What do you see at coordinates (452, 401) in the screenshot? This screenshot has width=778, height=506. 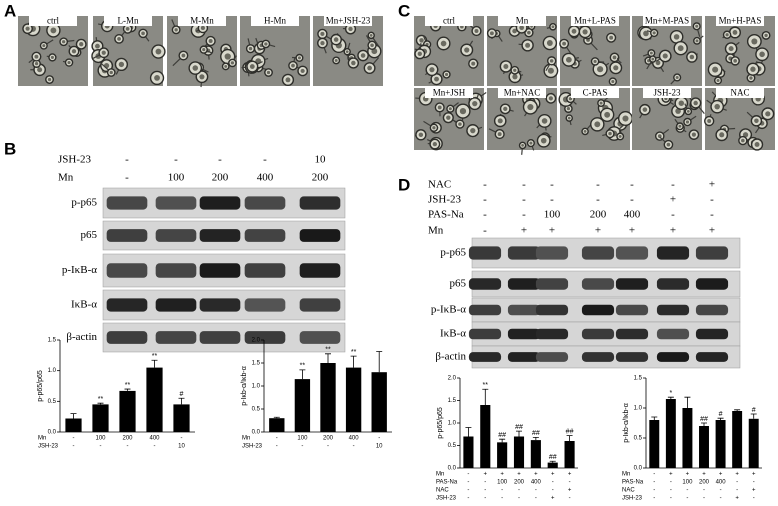 I see `y-tick-label: 1.5` at bounding box center [452, 401].